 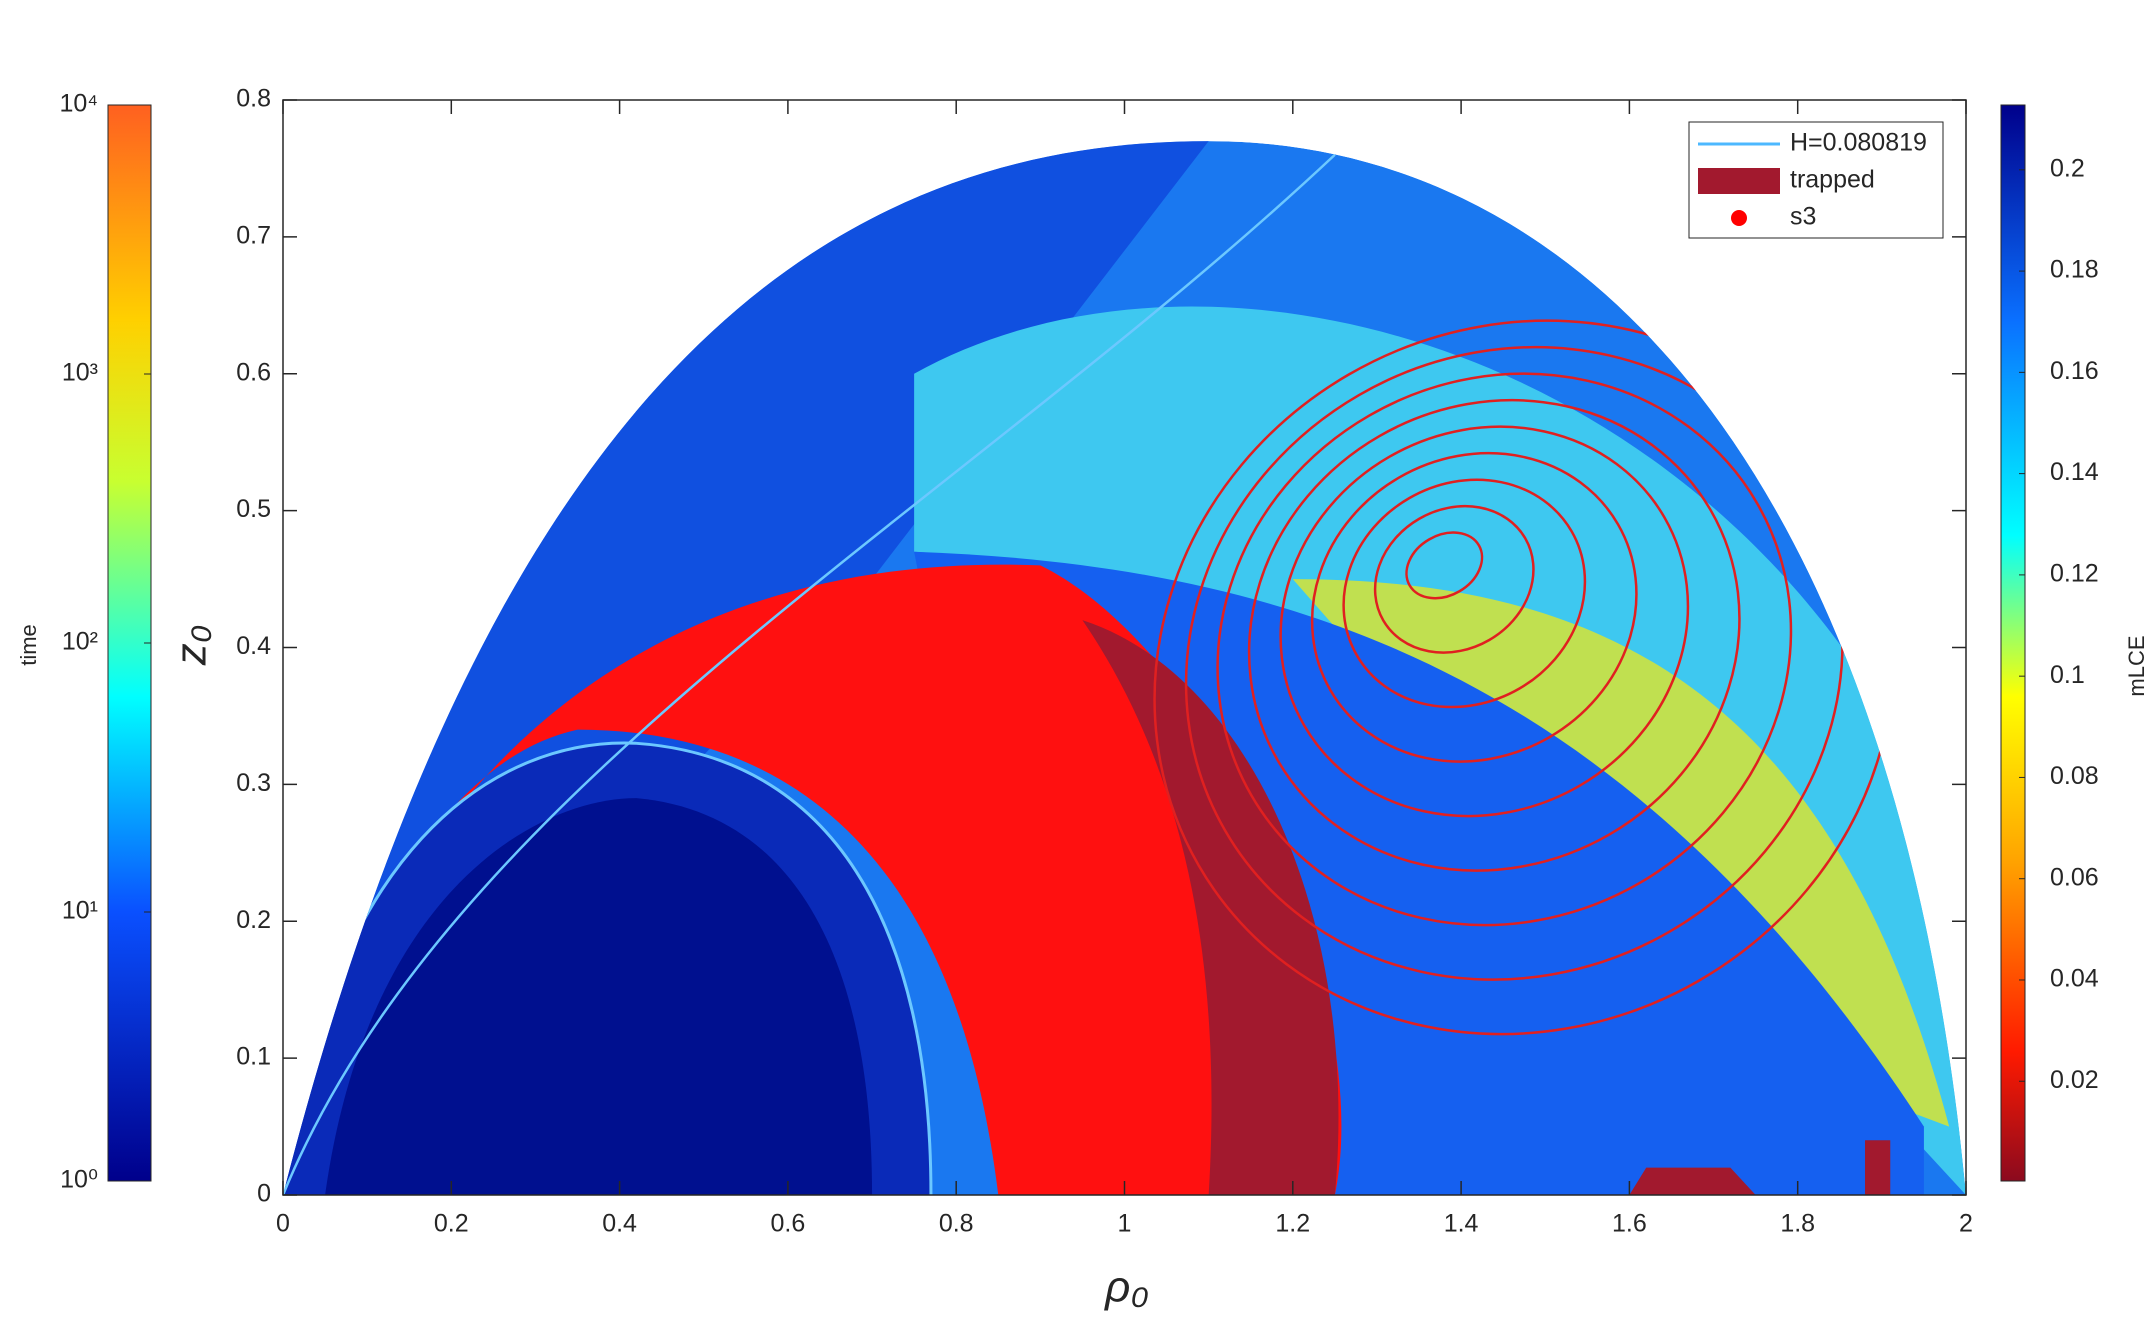 I want to click on colorbar2-label: time, so click(x=28, y=645).